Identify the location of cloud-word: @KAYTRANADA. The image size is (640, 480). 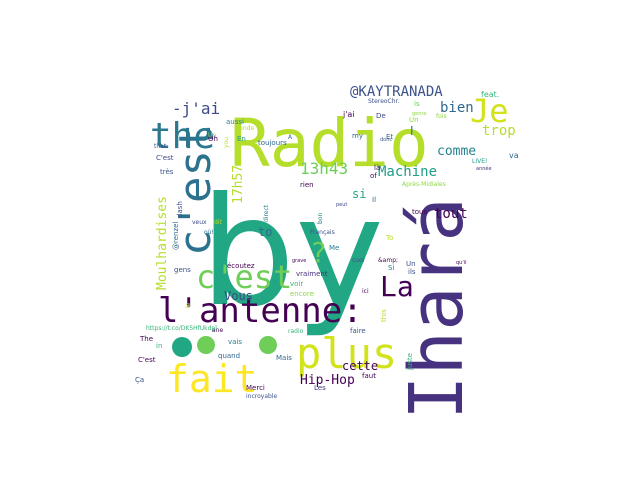
(396, 92).